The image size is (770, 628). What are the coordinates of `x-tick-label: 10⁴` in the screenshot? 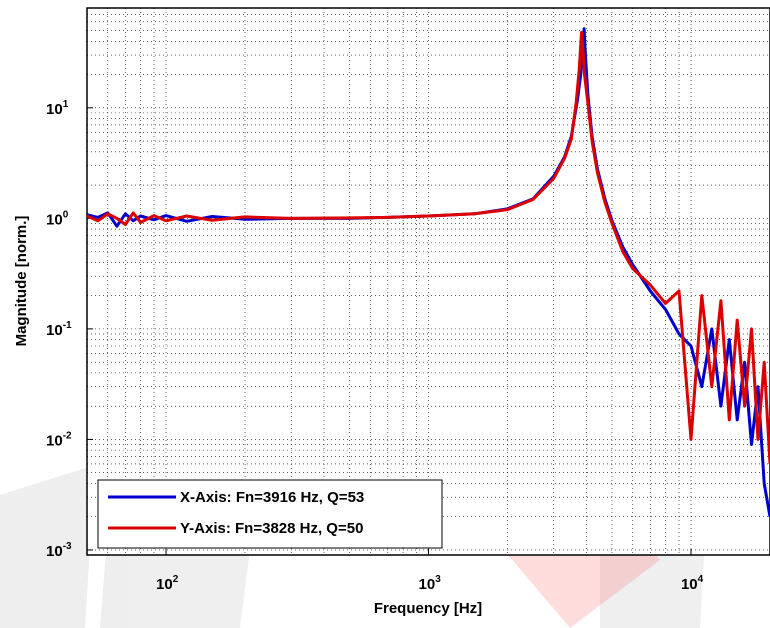 It's located at (692, 583).